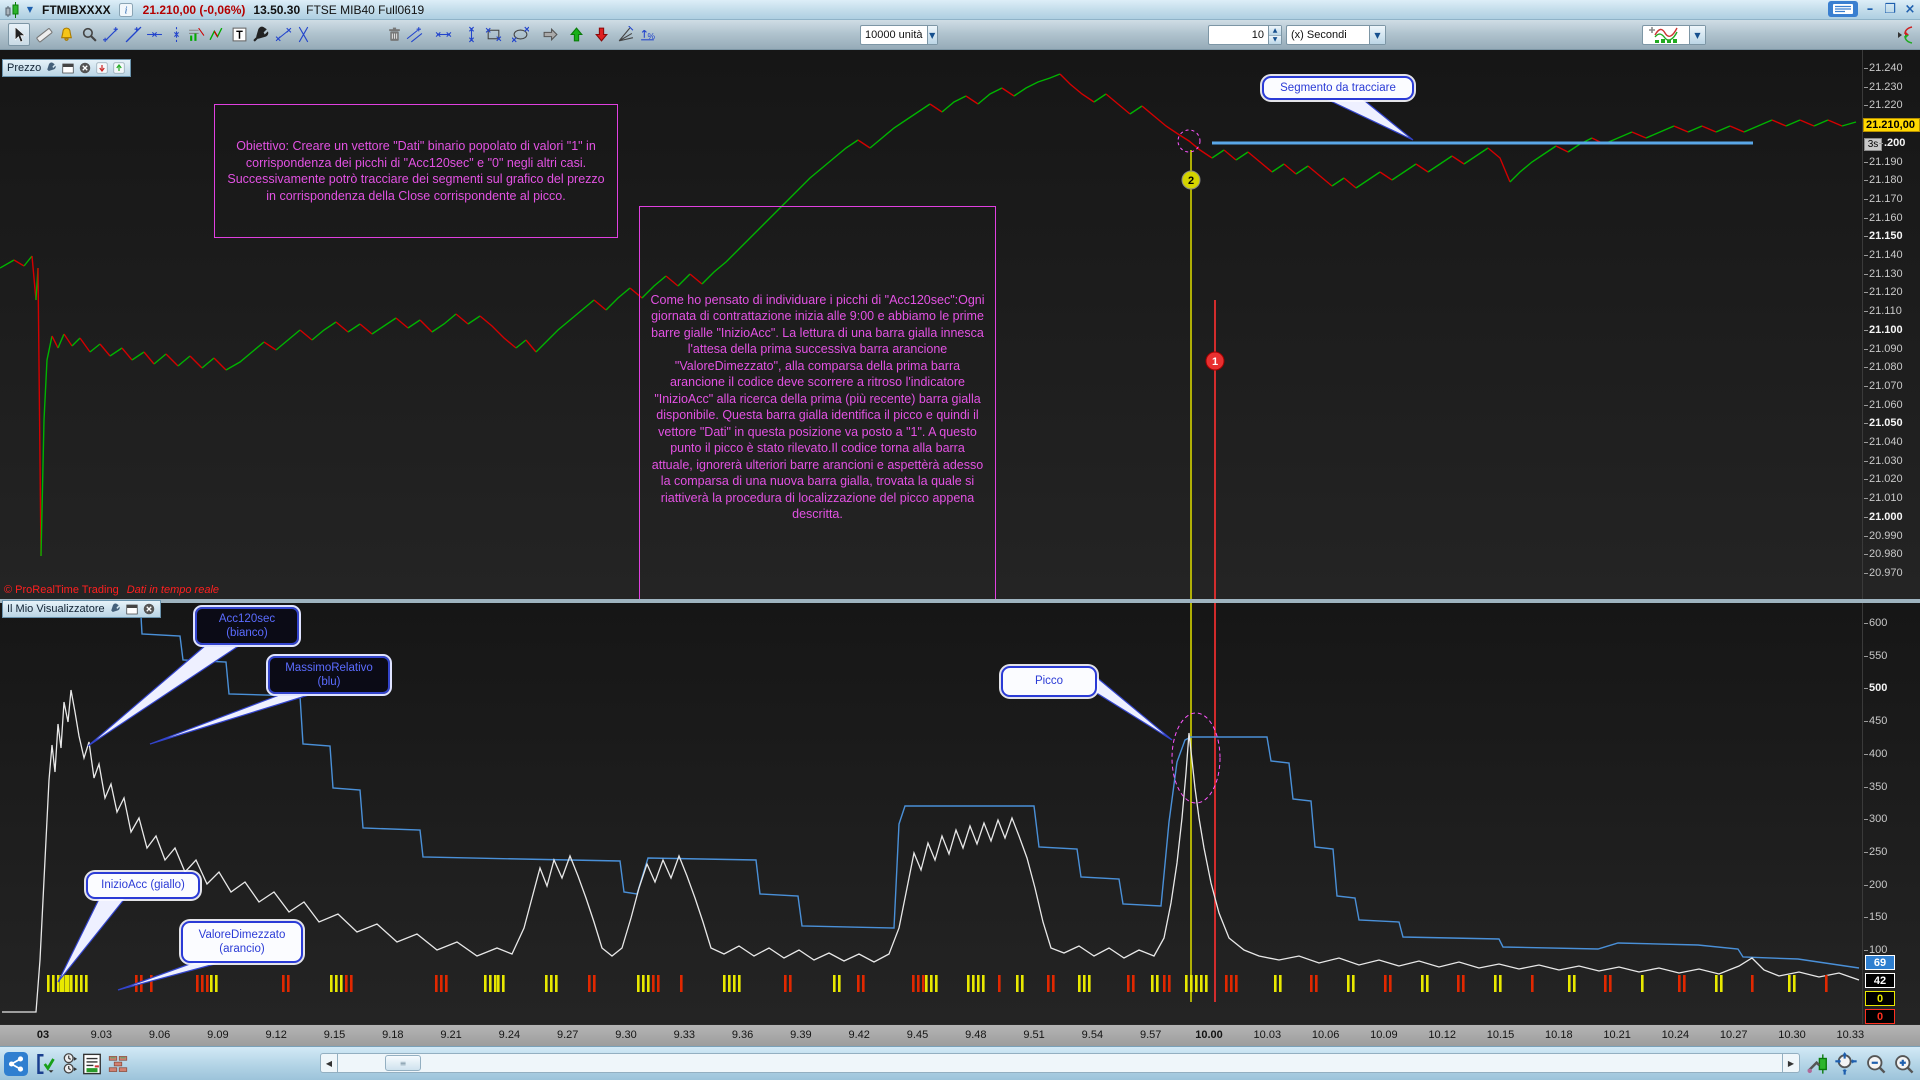 The width and height of the screenshot is (1920, 1080). I want to click on chart-type-button: ▼, so click(1674, 35).